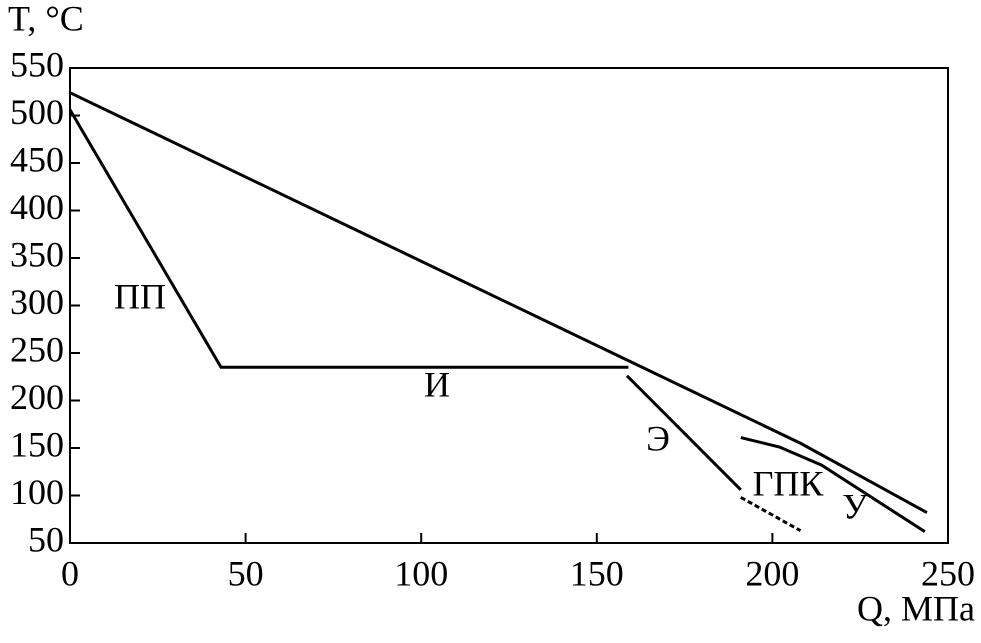 This screenshot has height=643, width=981. Describe the element at coordinates (246, 573) in the screenshot. I see `x-tick-label: 50` at that location.